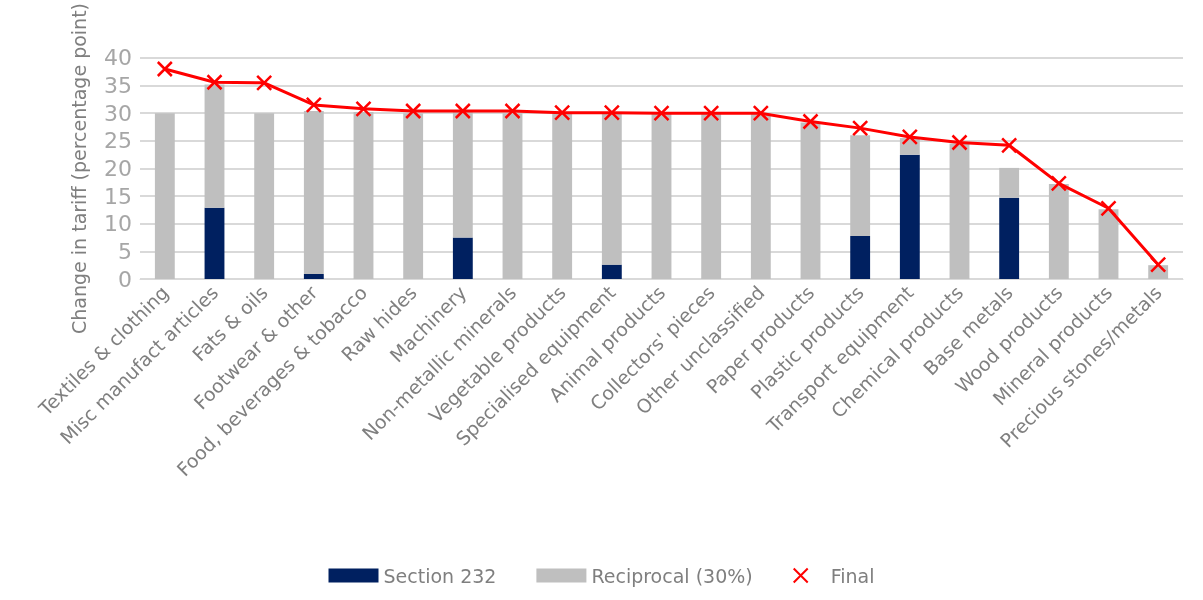  Describe the element at coordinates (118, 58) in the screenshot. I see `y-tick-label: 40` at that location.